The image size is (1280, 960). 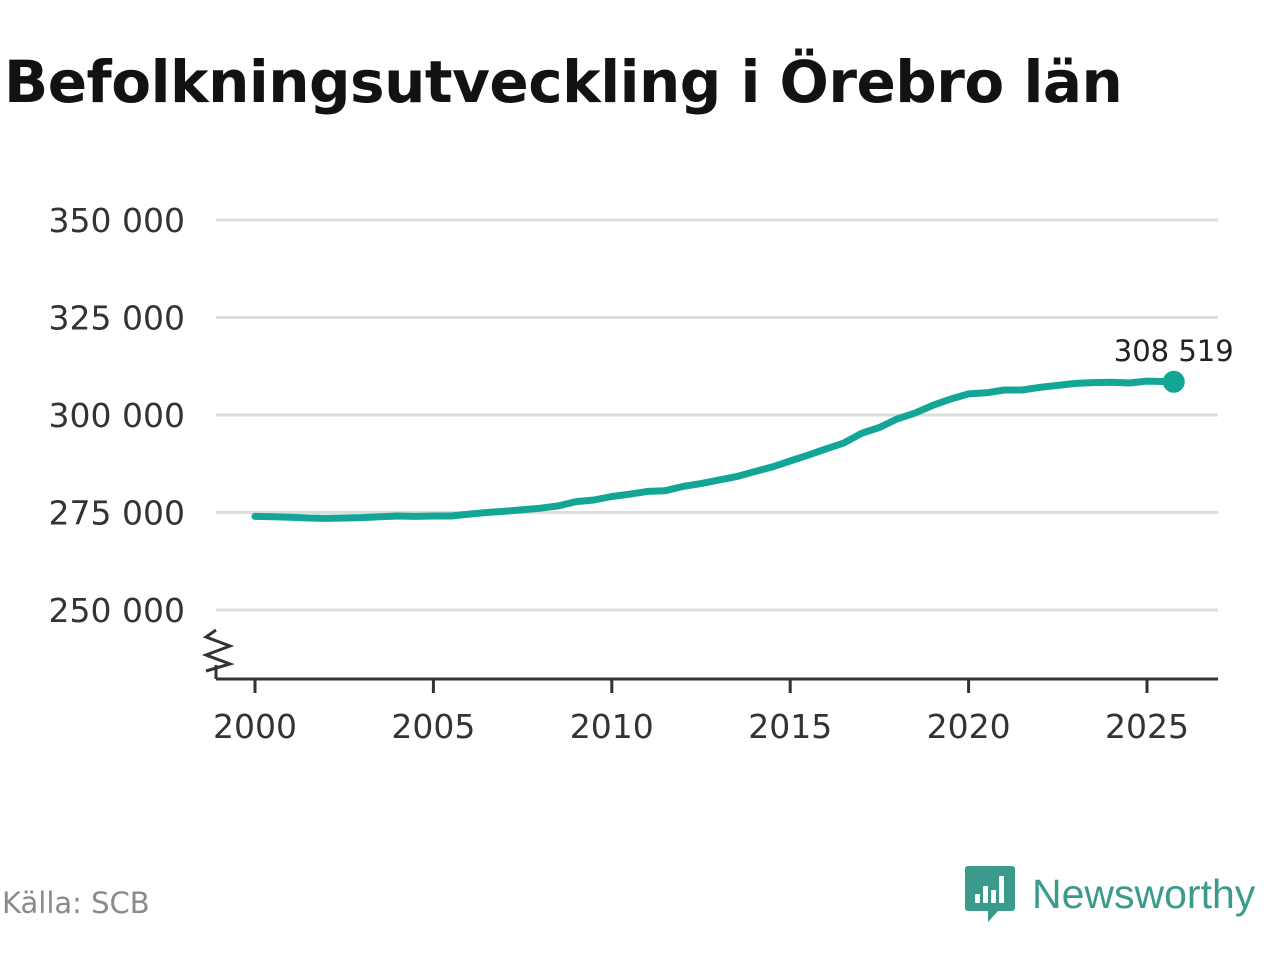 What do you see at coordinates (1173, 381) in the screenshot?
I see `end-point-marker` at bounding box center [1173, 381].